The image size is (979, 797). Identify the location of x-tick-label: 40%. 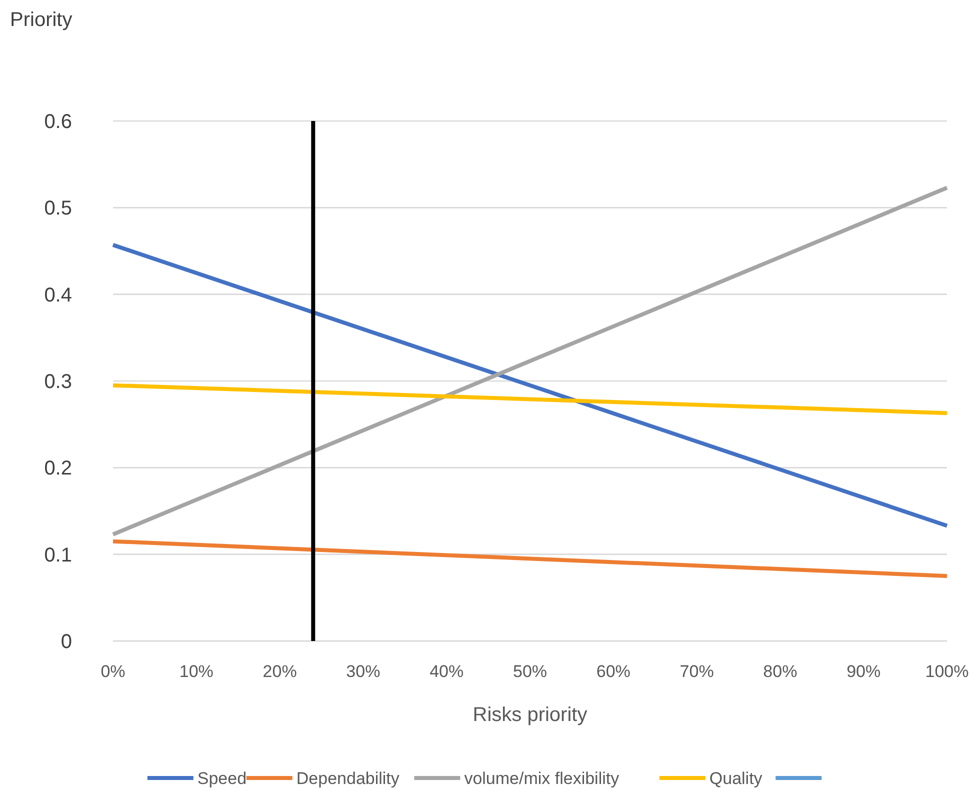
(447, 671).